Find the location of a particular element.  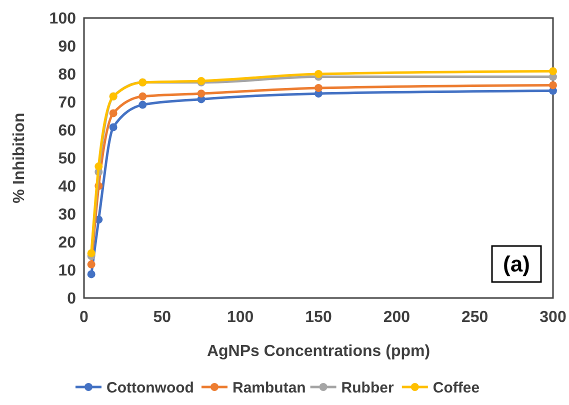

y-tick-label: 50 is located at coordinates (67, 159).